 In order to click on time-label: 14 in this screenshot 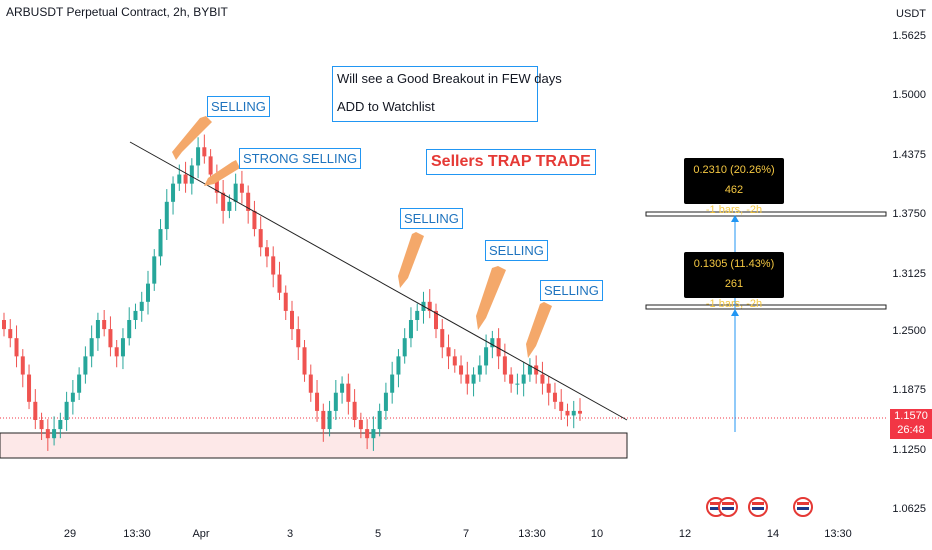, I will do `click(773, 534)`.